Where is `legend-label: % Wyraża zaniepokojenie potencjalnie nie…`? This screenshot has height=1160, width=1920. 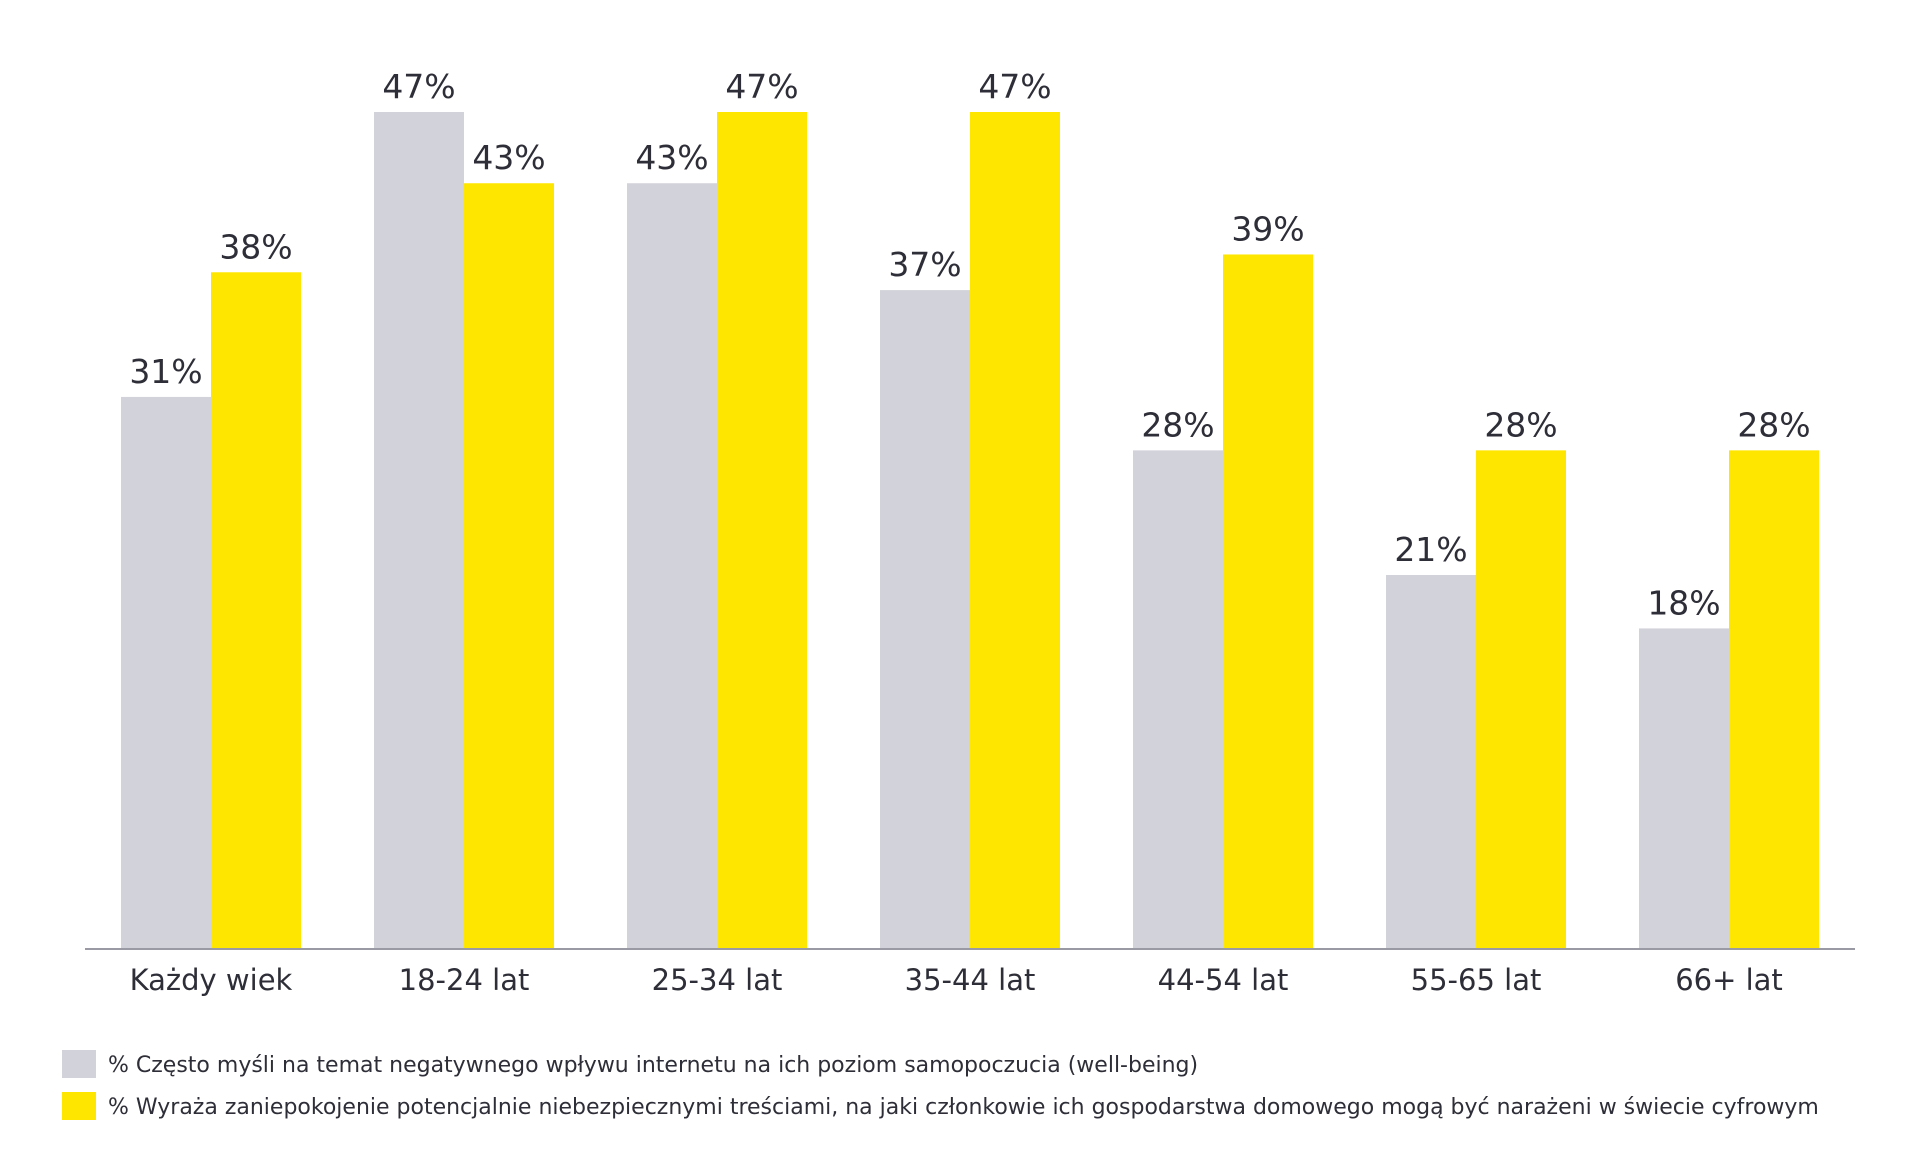 legend-label: % Wyraża zaniepokojenie potencjalnie nie… is located at coordinates (963, 1107).